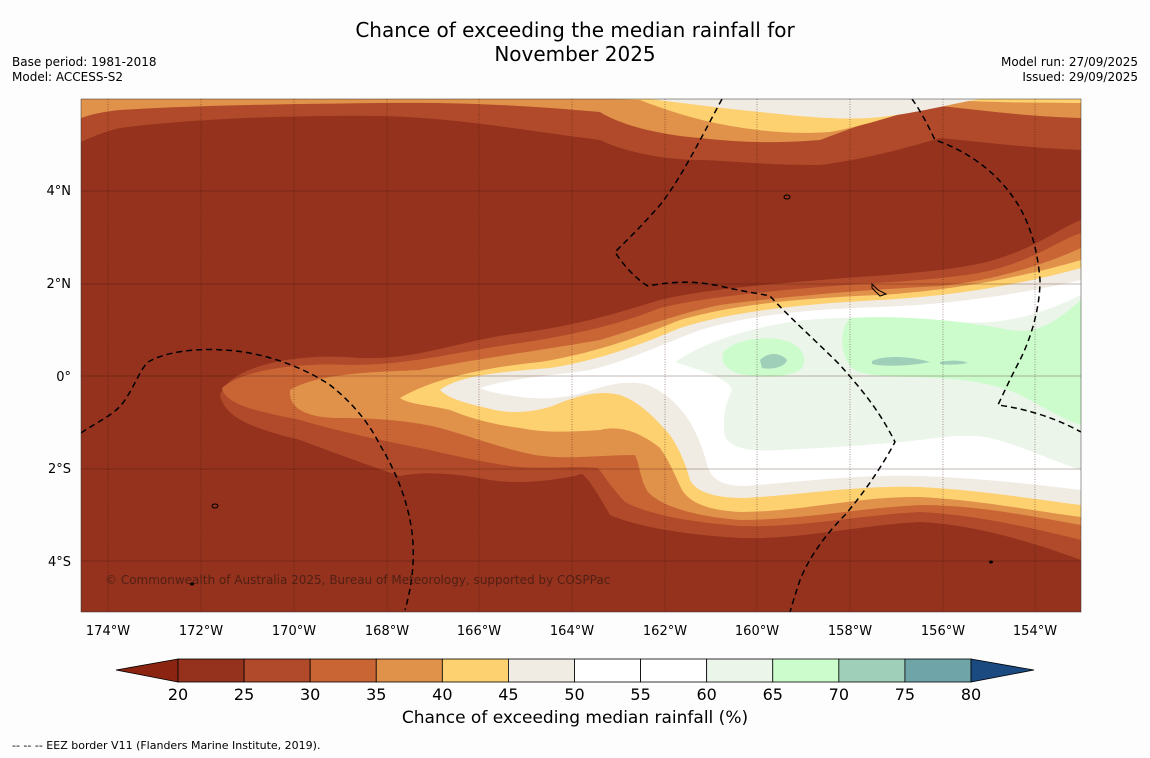  Describe the element at coordinates (59, 191) in the screenshot. I see `lat-label: 4°N` at that location.